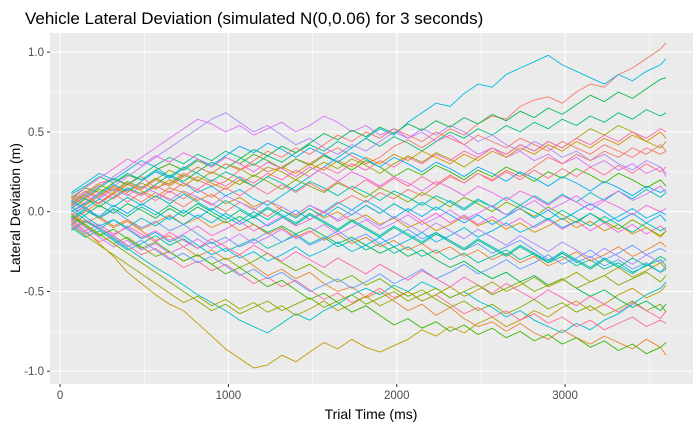 This screenshot has width=700, height=432. What do you see at coordinates (229, 396) in the screenshot?
I see `x-tick-label: 1000` at bounding box center [229, 396].